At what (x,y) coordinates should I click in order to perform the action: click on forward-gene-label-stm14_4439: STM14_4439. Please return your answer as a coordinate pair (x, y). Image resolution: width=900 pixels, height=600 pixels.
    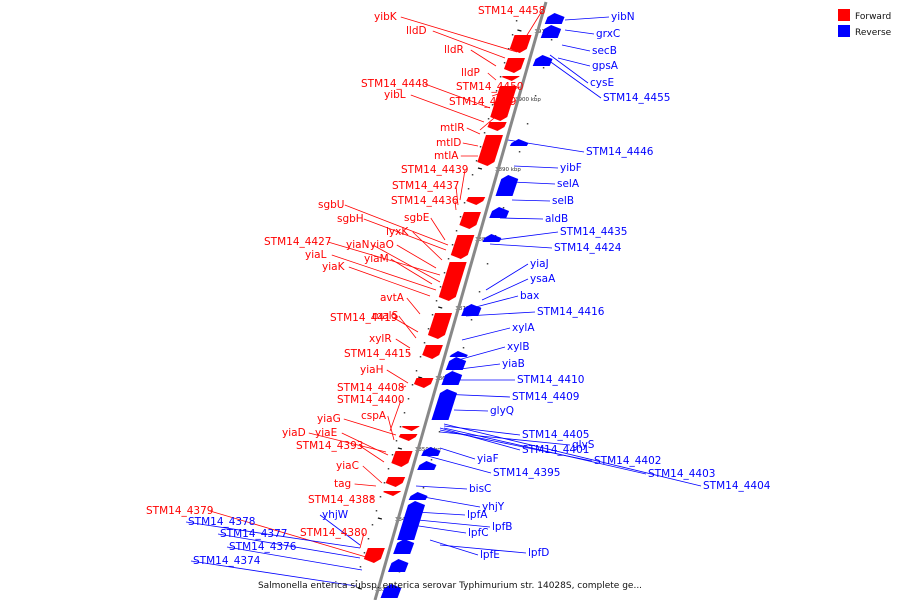
    Looking at the image, I should click on (434, 170).